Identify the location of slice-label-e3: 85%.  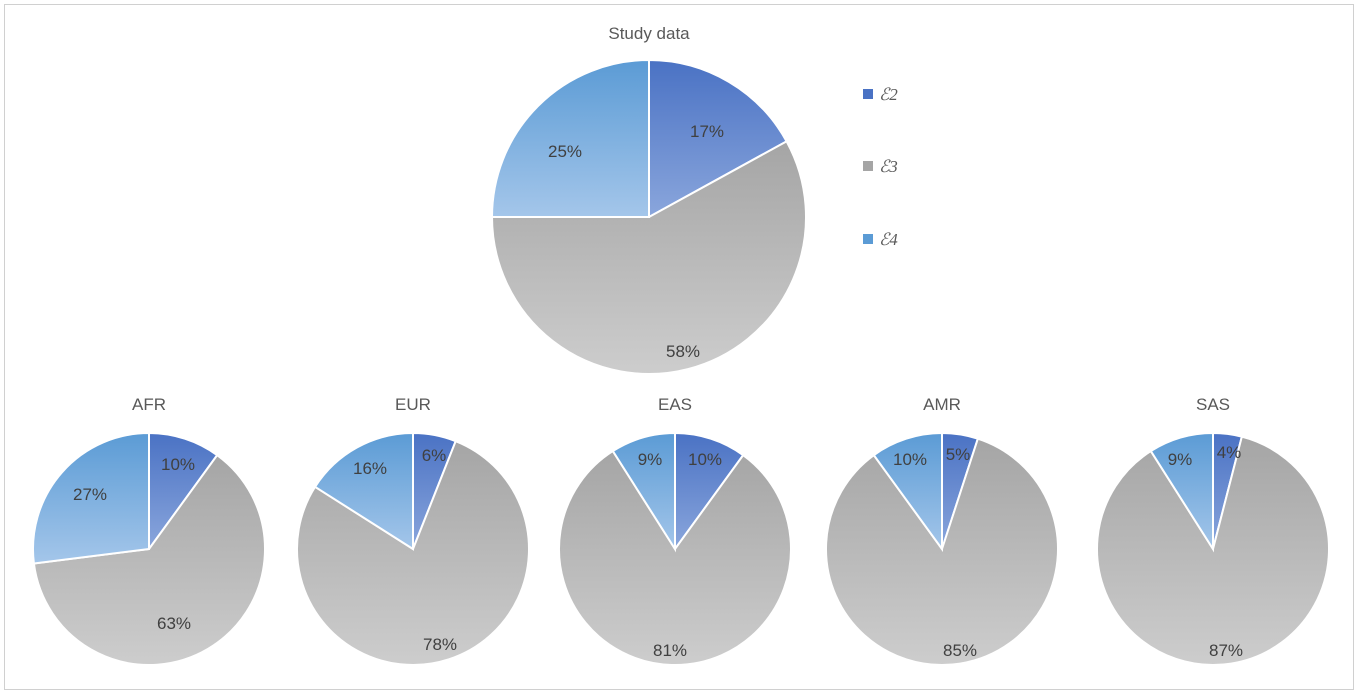
(960, 650).